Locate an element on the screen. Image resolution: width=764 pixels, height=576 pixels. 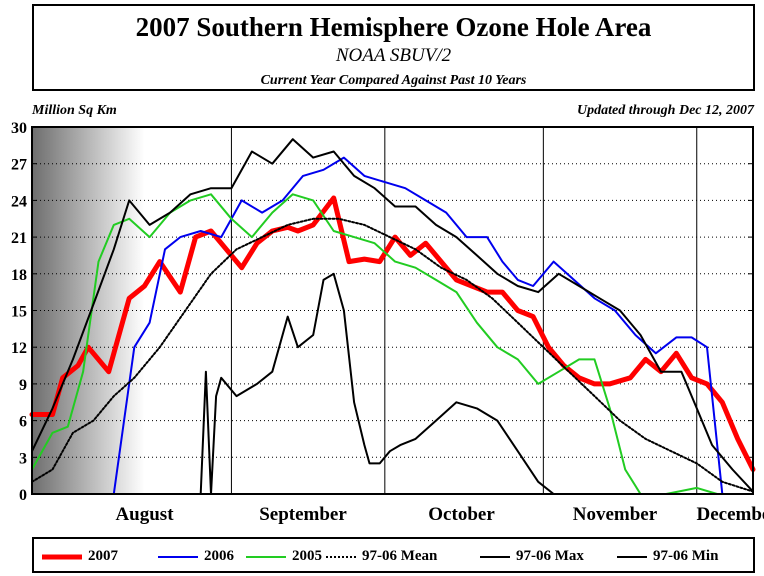
legend-item-min: 97-06 Min is located at coordinates (667, 556).